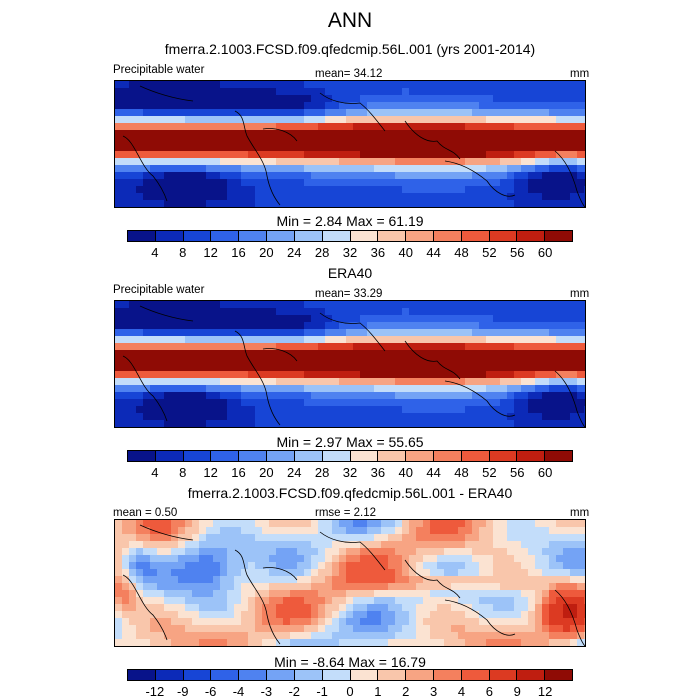 The height and width of the screenshot is (700, 700). I want to click on colorbar-tick-label: -4, so click(238, 691).